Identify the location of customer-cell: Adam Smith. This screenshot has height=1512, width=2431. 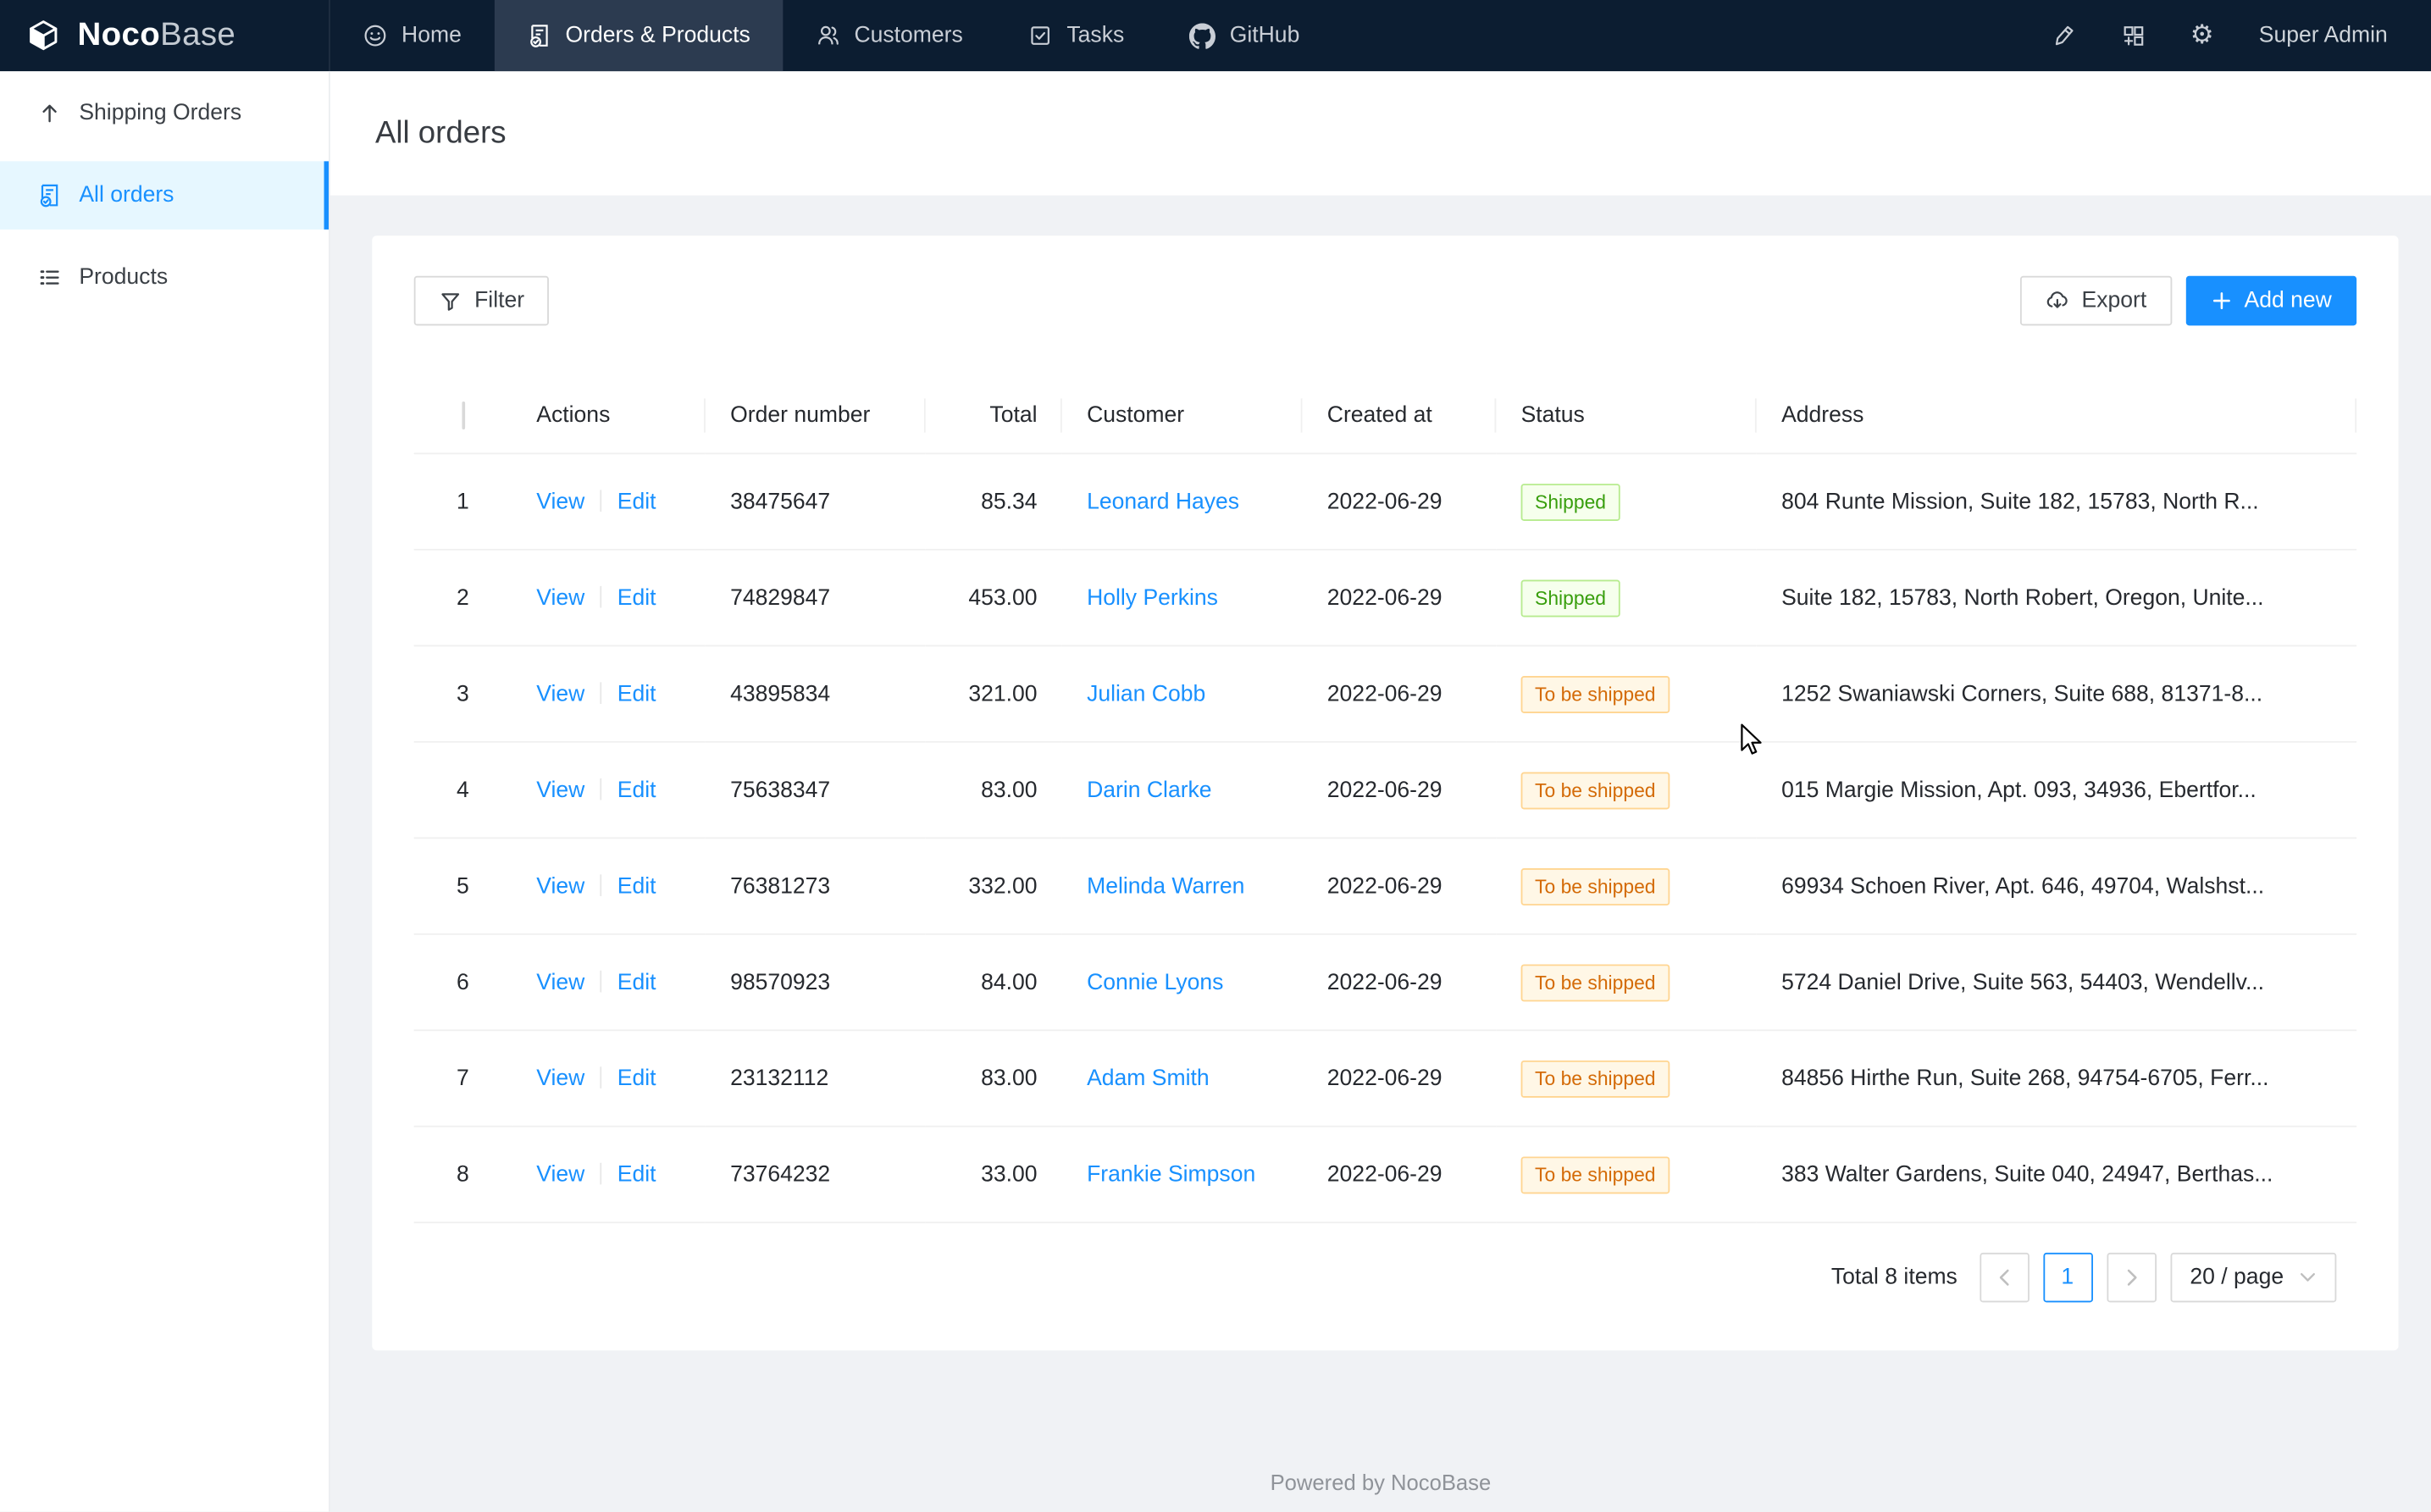
(1182, 1078).